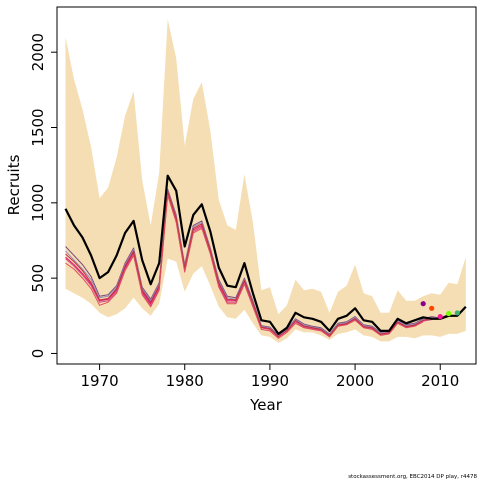  I want to click on y-tick-label-2000: 2000, so click(38, 52).